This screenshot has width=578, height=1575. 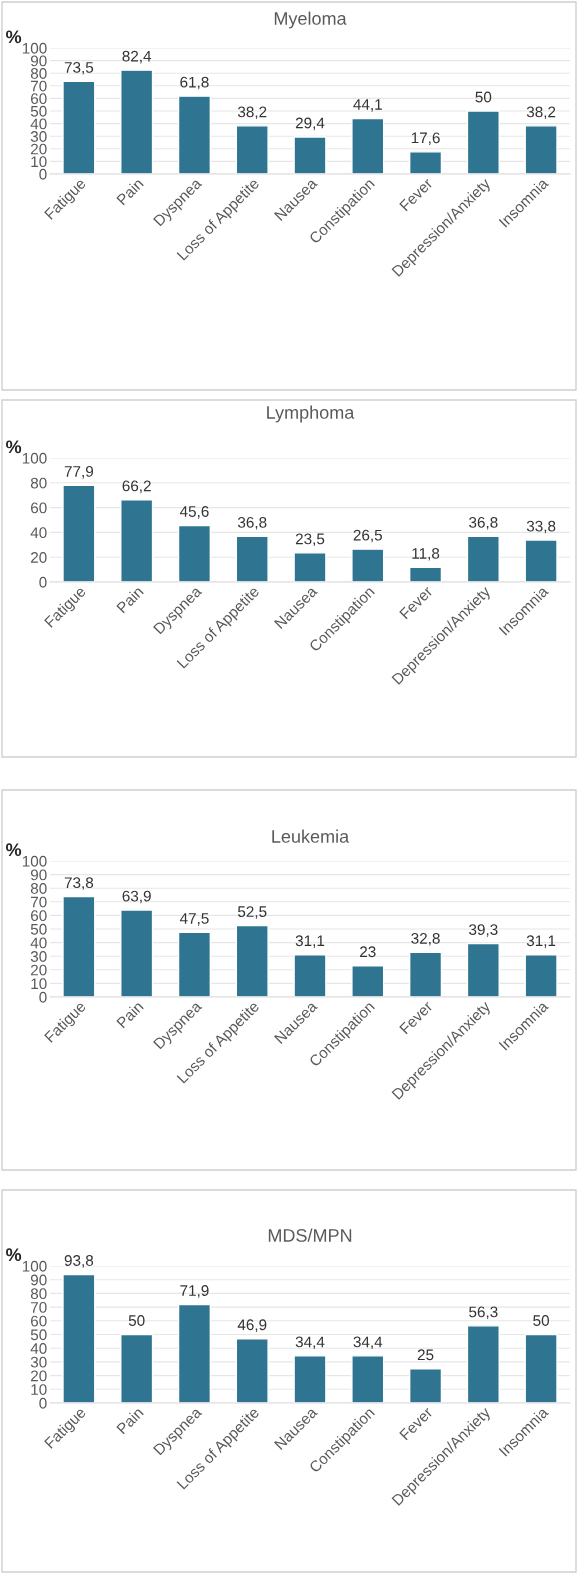 I want to click on data-label: 93,8, so click(x=79, y=1261).